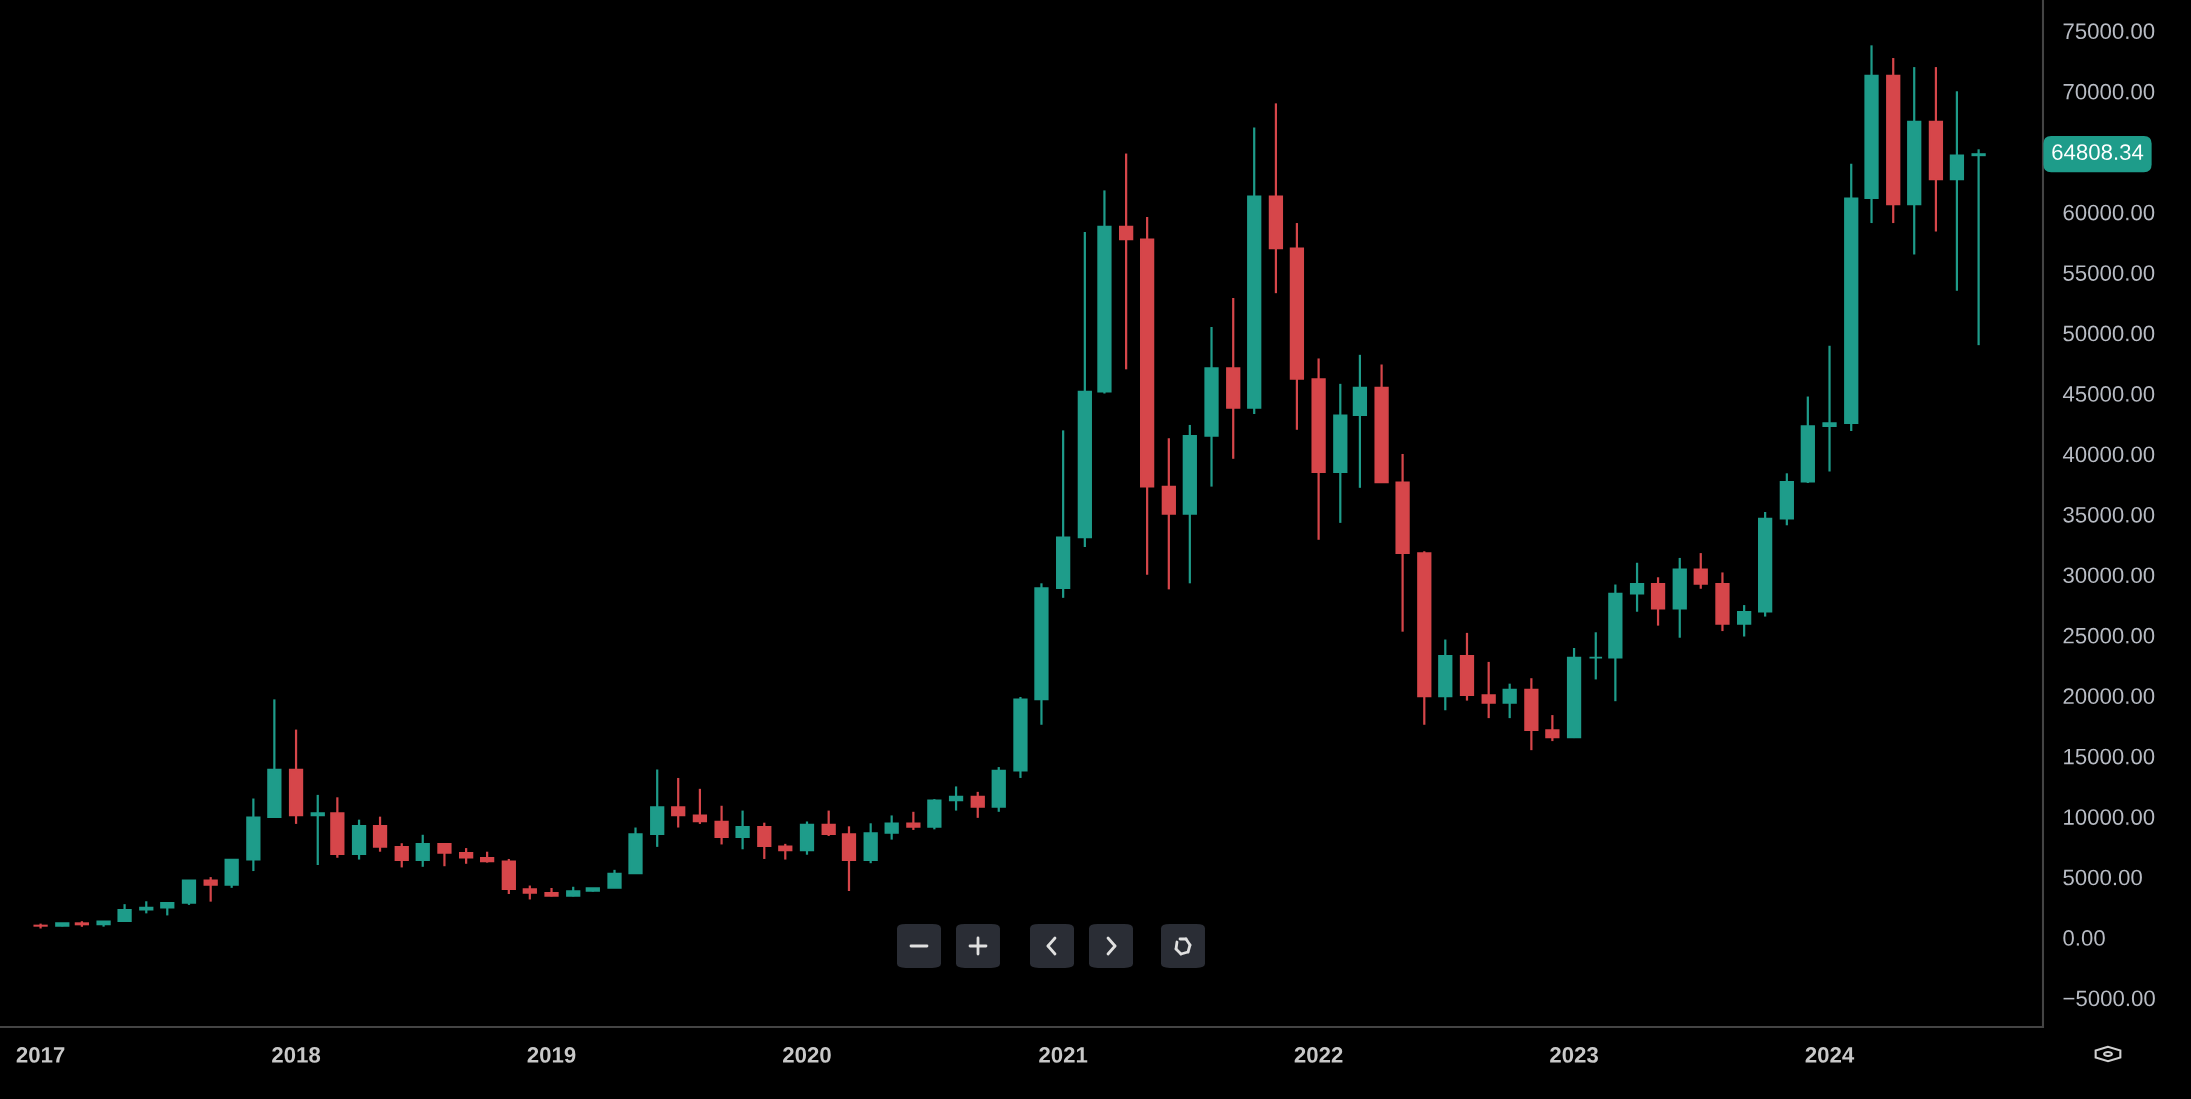 This screenshot has width=2191, height=1099. Describe the element at coordinates (1574, 1055) in the screenshot. I see `x-tick-label: 2023` at that location.